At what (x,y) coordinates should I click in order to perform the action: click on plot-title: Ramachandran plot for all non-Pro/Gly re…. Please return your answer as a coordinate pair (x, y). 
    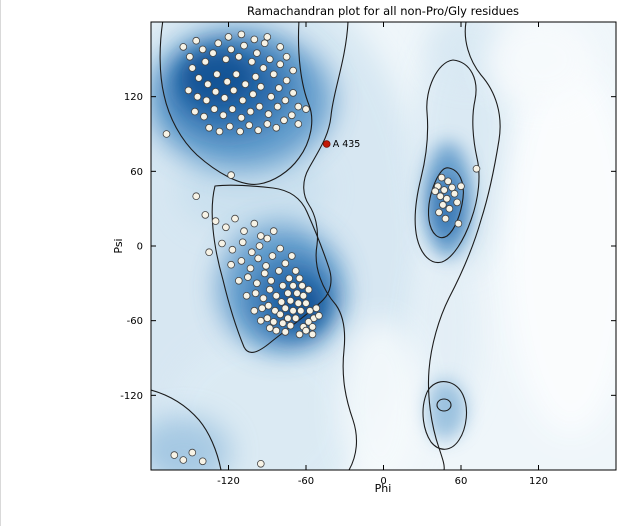
    Looking at the image, I should click on (383, 11).